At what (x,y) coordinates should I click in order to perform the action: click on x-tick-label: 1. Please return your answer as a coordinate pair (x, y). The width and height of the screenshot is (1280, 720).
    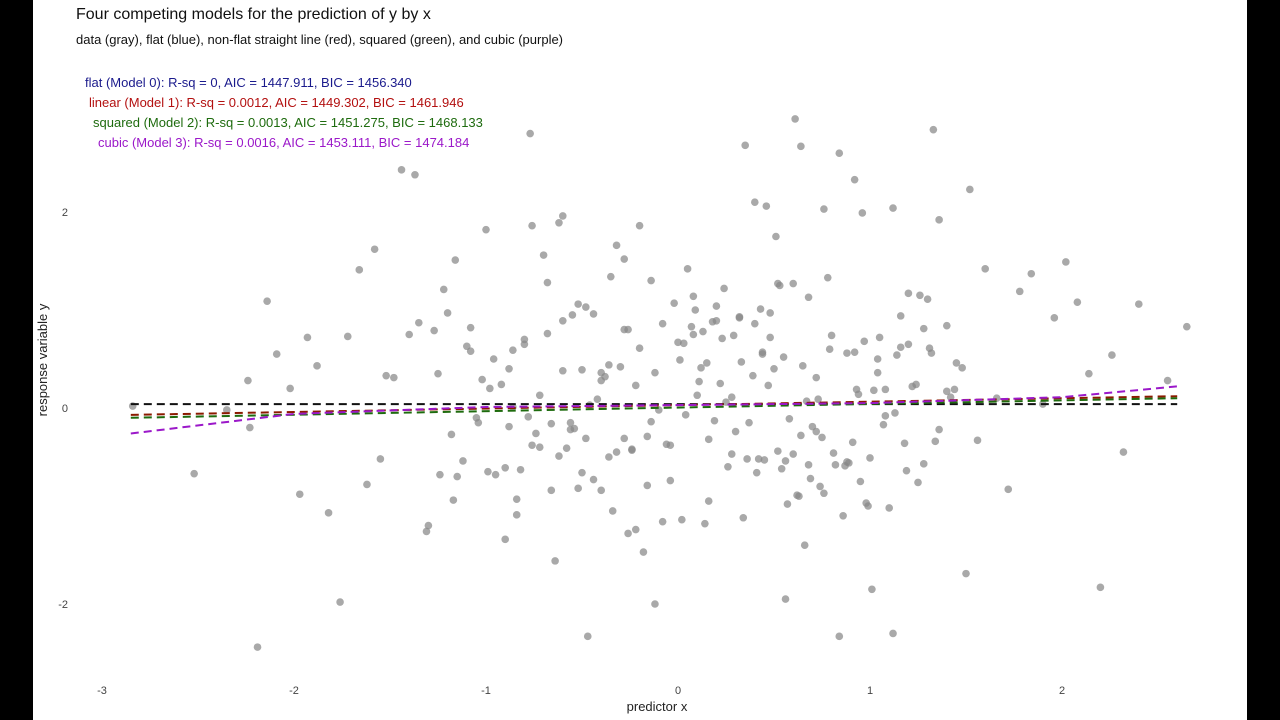
    Looking at the image, I should click on (870, 691).